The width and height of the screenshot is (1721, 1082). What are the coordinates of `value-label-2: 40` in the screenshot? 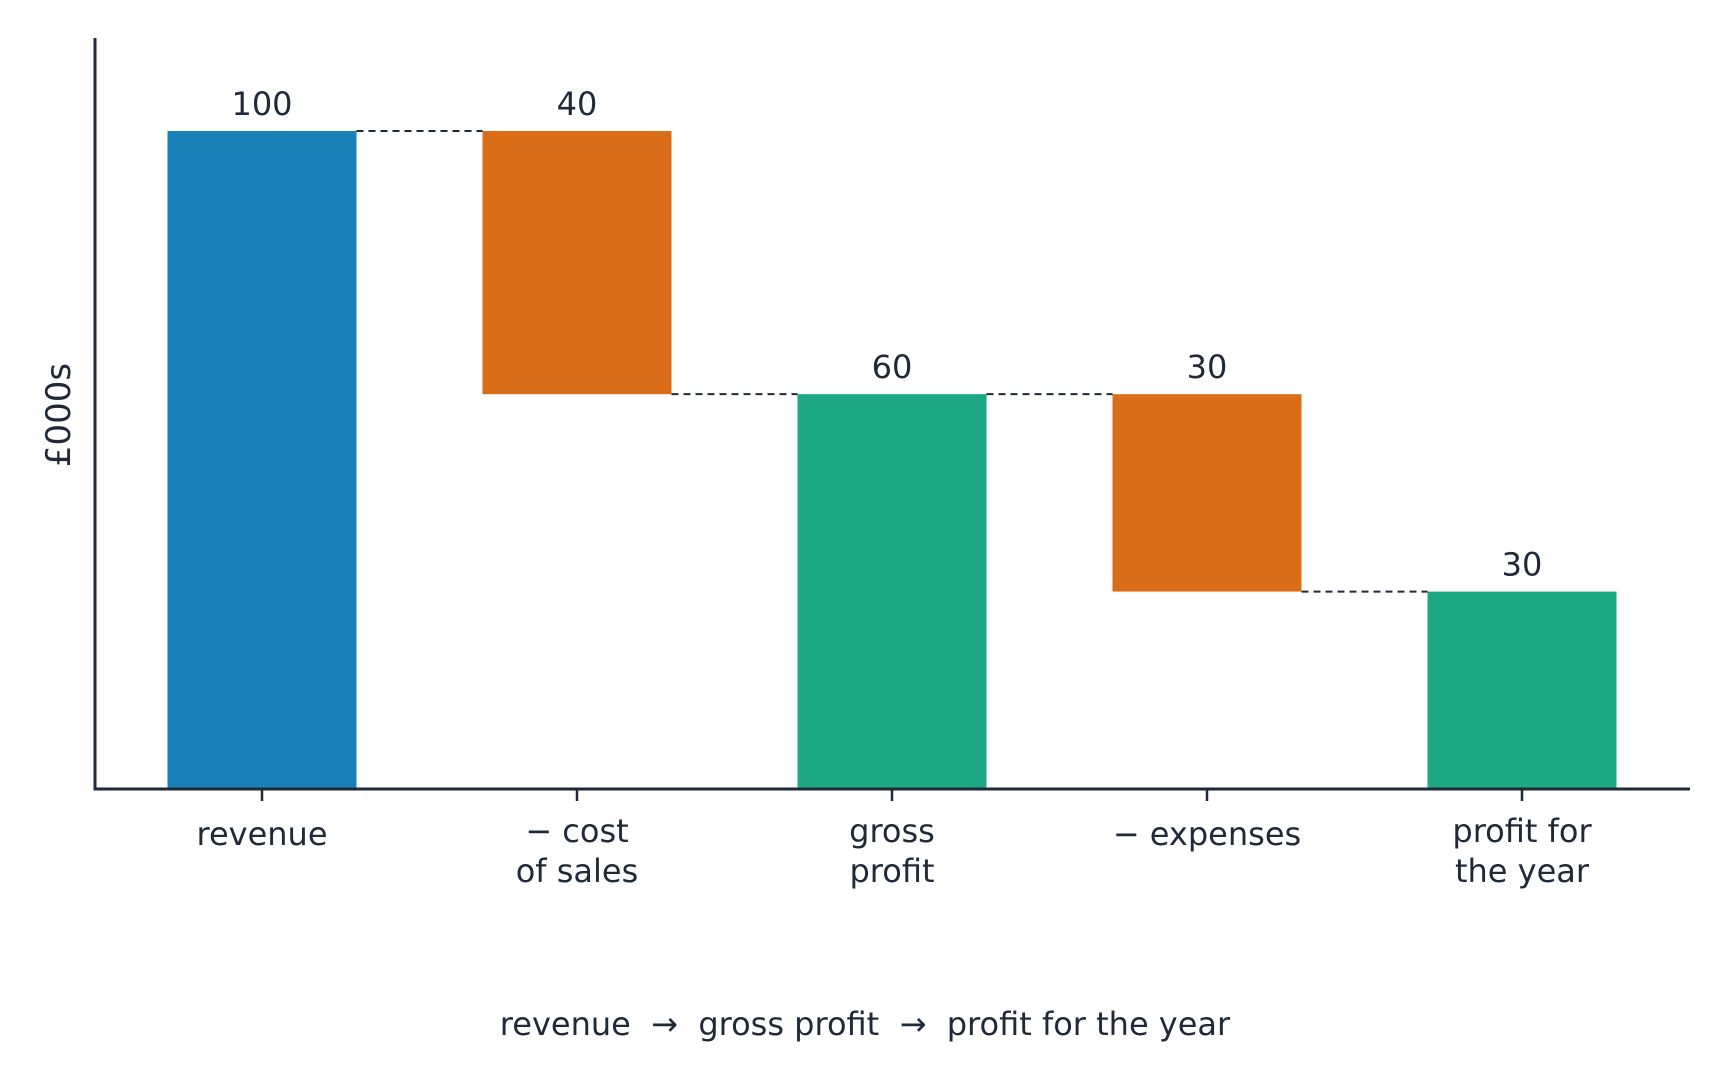 It's located at (577, 104).